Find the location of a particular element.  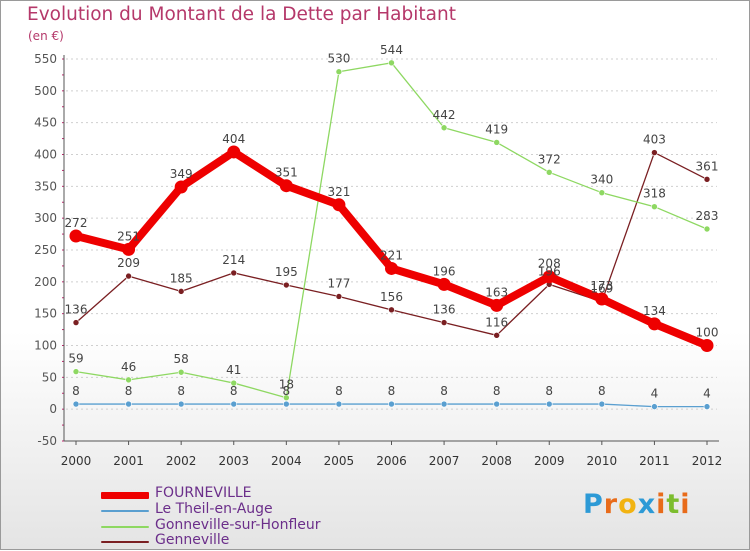

x-tick-label-2006: 2006 is located at coordinates (391, 461).